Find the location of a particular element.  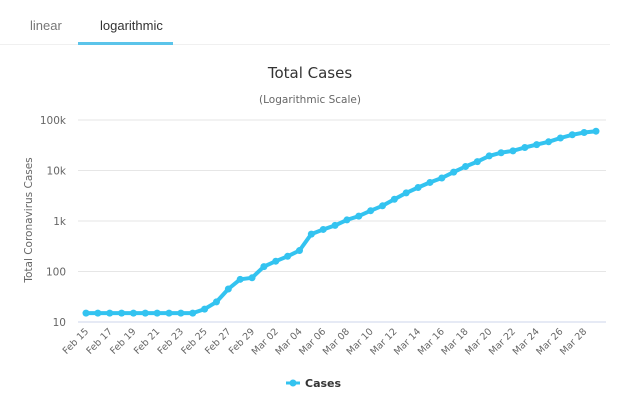

tab-logarithmic: logarithmic is located at coordinates (131, 25).